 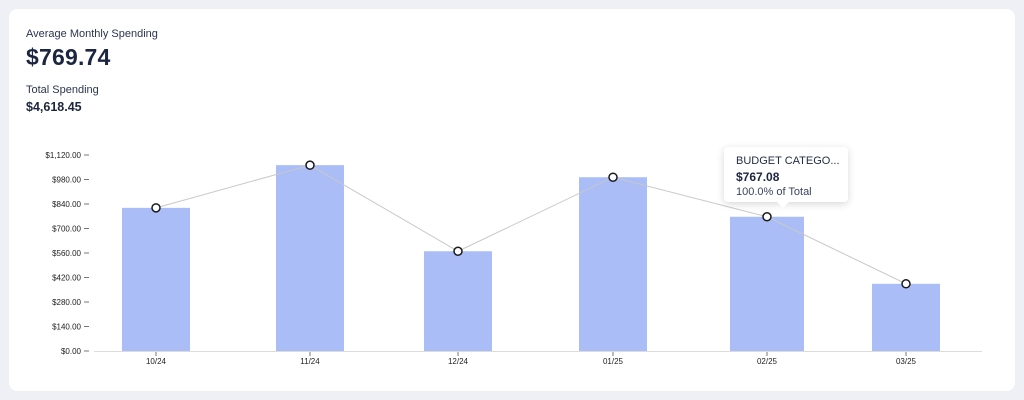 I want to click on x-tick-label: 01/25, so click(x=613, y=361).